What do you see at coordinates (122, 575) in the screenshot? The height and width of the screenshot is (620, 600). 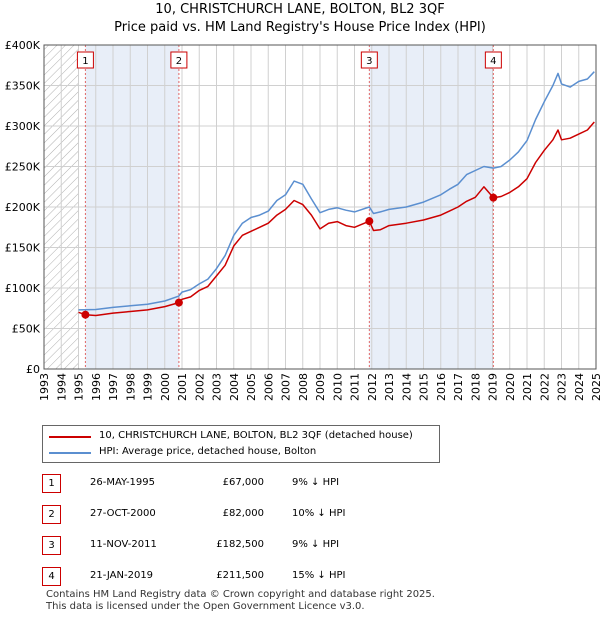 I see `transaction-date: 21-JAN-2019` at bounding box center [122, 575].